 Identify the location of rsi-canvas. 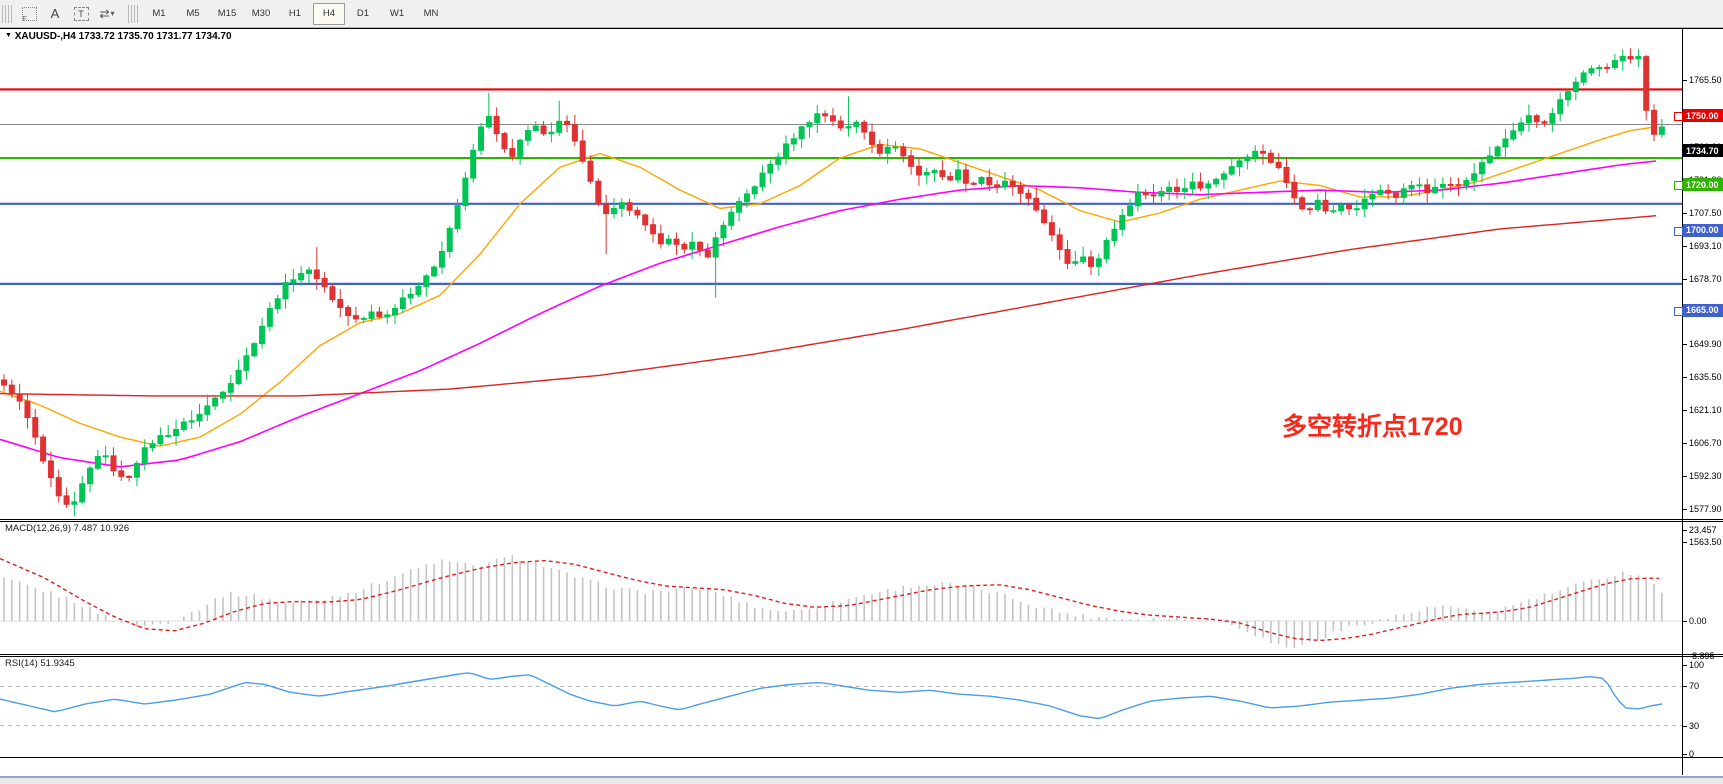
(841, 706).